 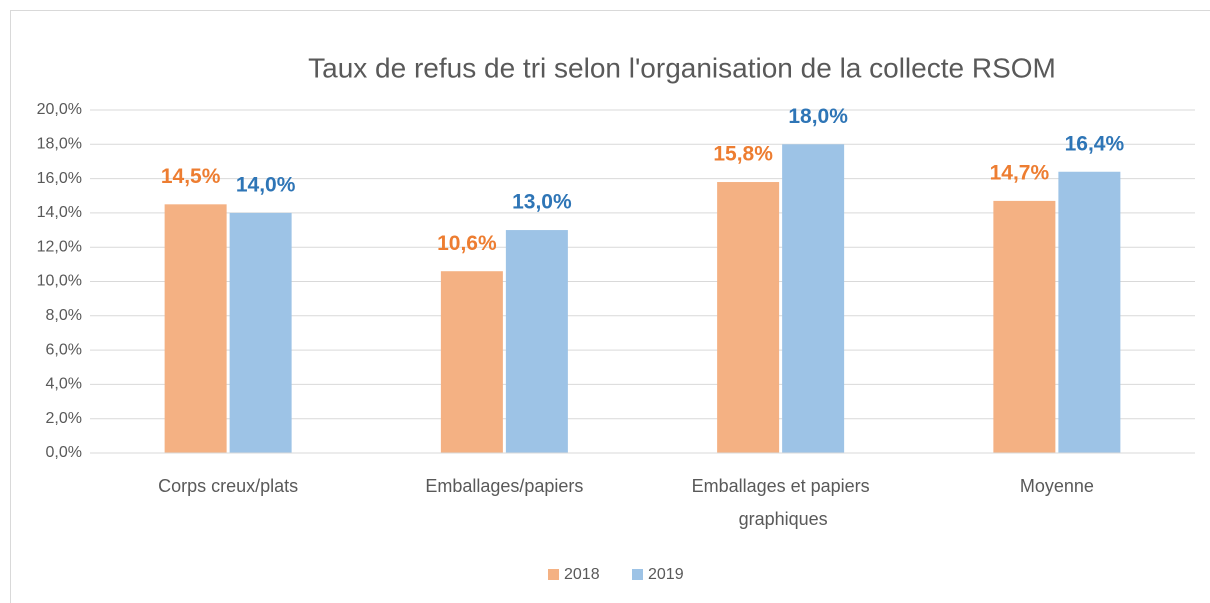 I want to click on data-label: 13,0%, so click(x=542, y=202).